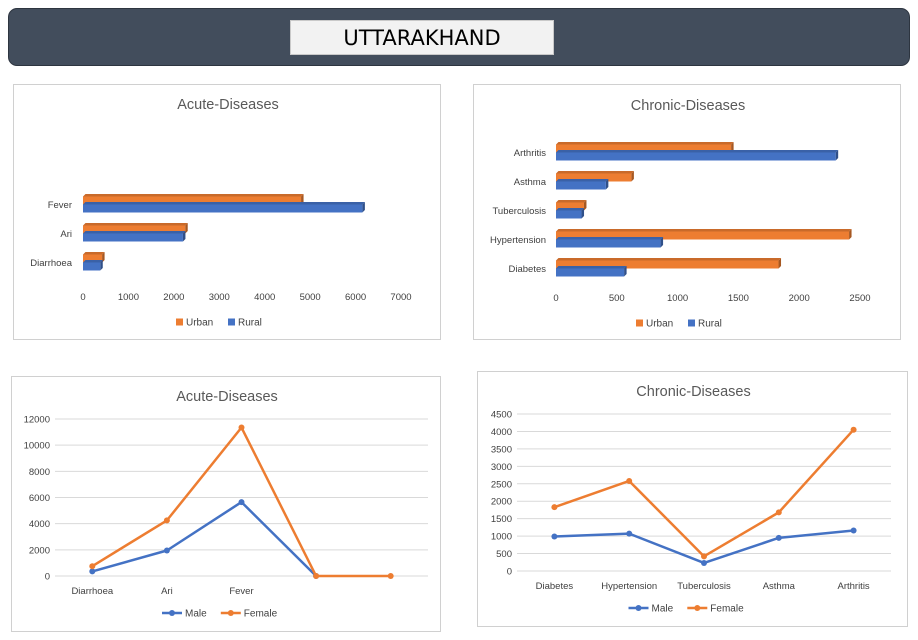 Image resolution: width=918 pixels, height=640 pixels. Describe the element at coordinates (60, 205) in the screenshot. I see `category-label: Fever` at that location.